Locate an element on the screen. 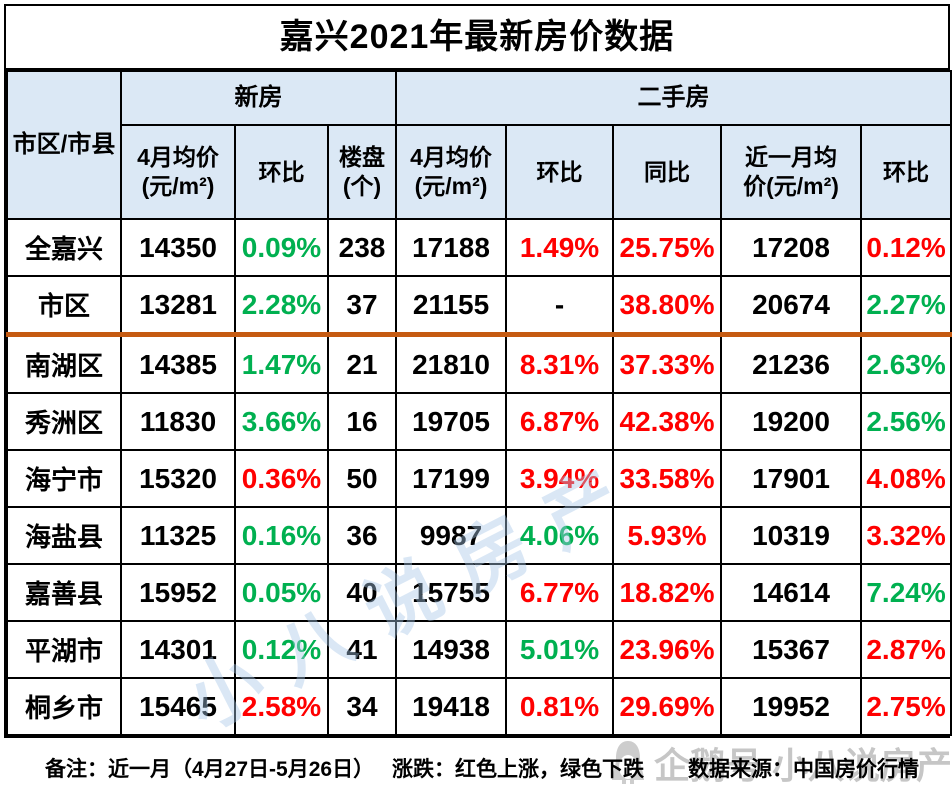 This screenshot has height=796, width=952. value-cell: 4.06% is located at coordinates (560, 535).